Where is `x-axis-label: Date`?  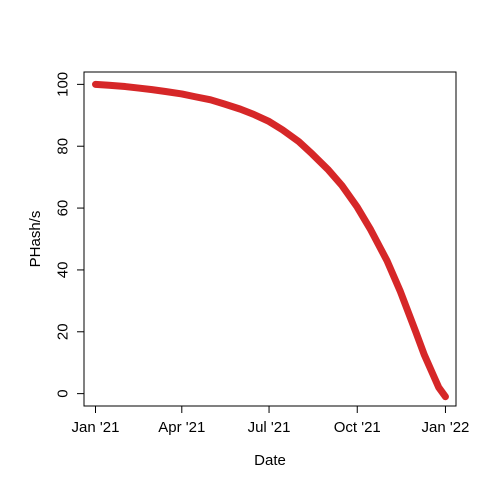
x-axis-label: Date is located at coordinates (270, 460).